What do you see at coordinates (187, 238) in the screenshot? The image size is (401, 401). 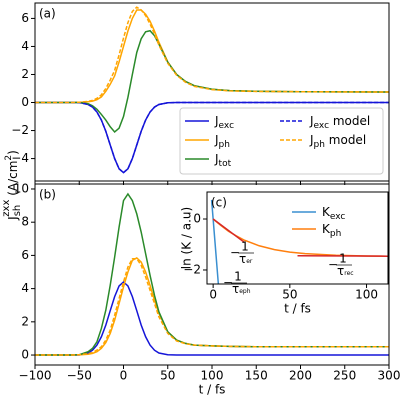 I see `y-axis-label: ln (K / a.u)` at bounding box center [187, 238].